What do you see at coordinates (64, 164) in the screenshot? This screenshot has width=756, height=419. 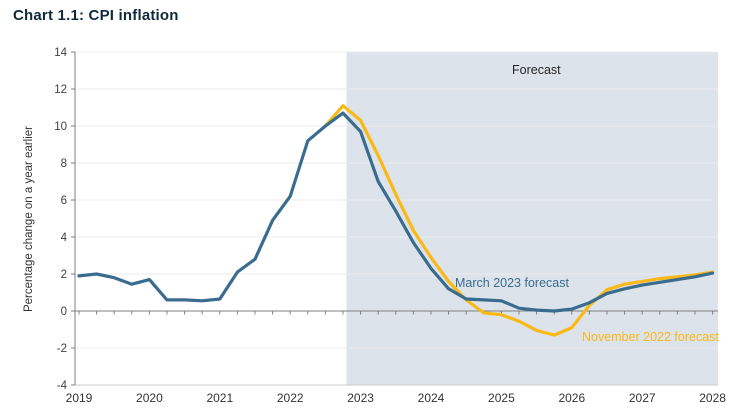 I see `y-tick-label: 8` at bounding box center [64, 164].